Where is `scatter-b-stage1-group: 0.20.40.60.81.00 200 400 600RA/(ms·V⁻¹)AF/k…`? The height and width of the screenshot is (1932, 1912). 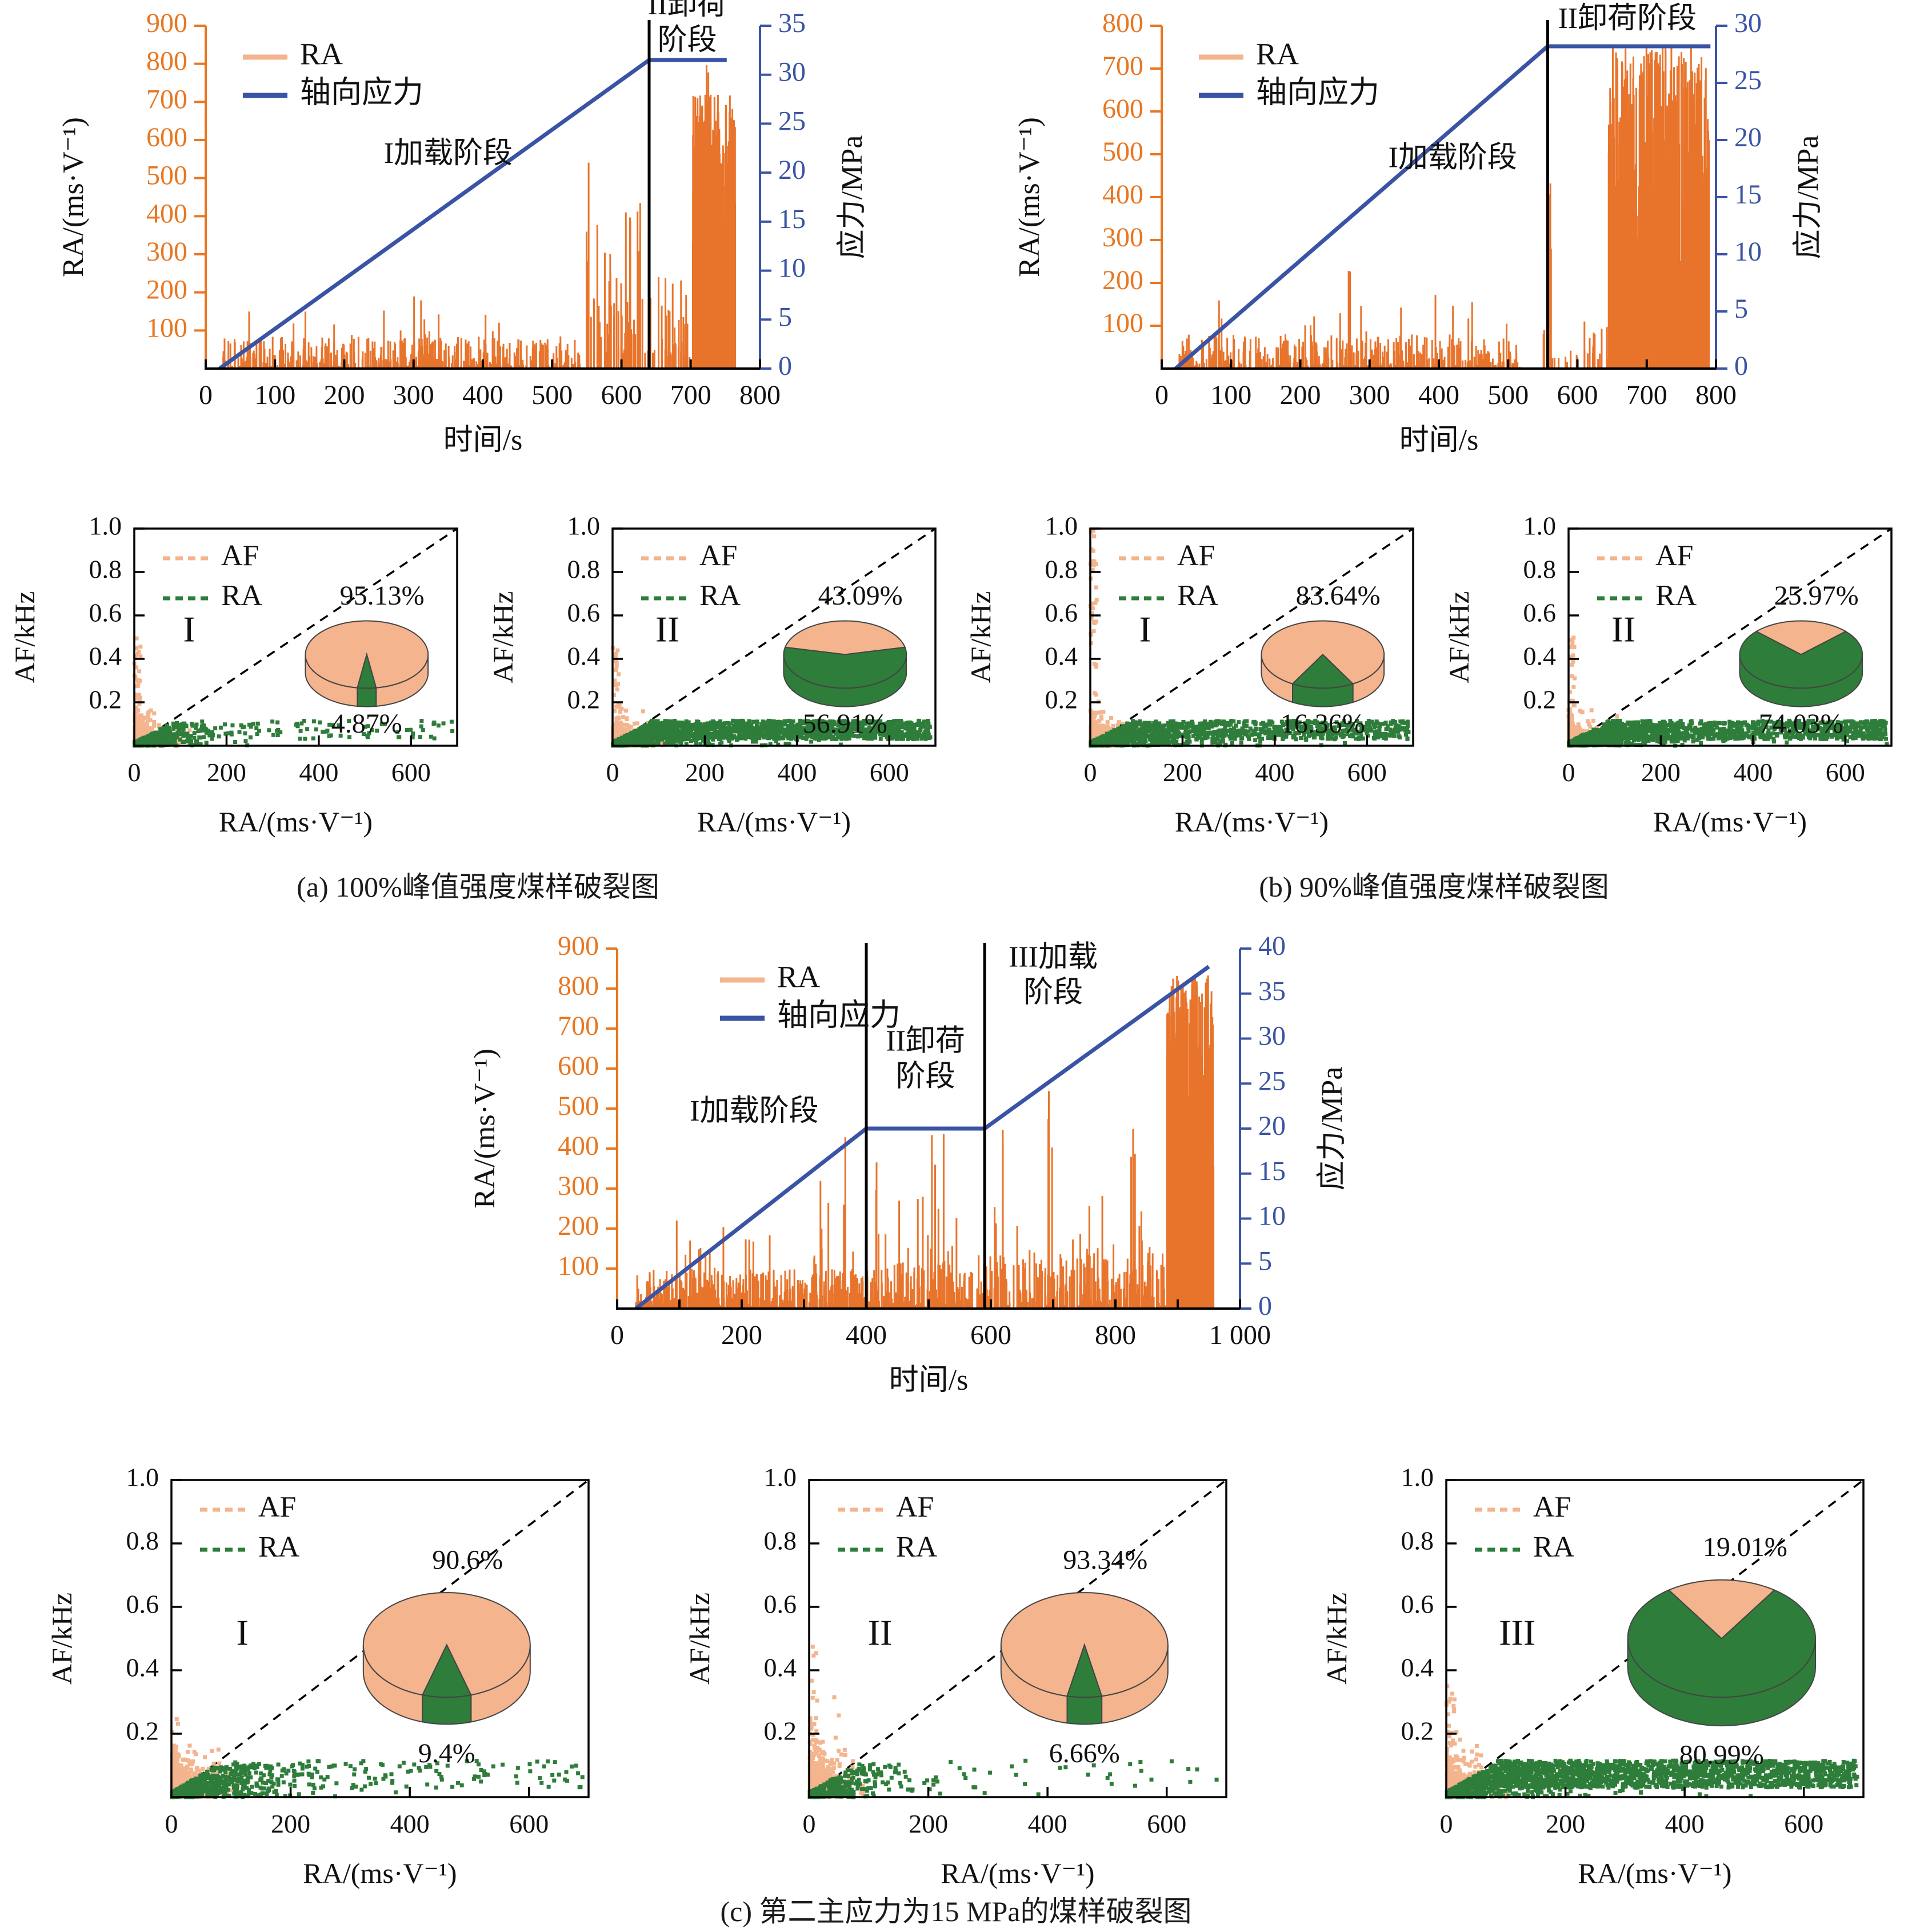 scatter-b-stage1-group: 0.20.40.60.81.00 200 400 600RA/(ms·V⁻¹)AF/k… is located at coordinates (1189, 674).